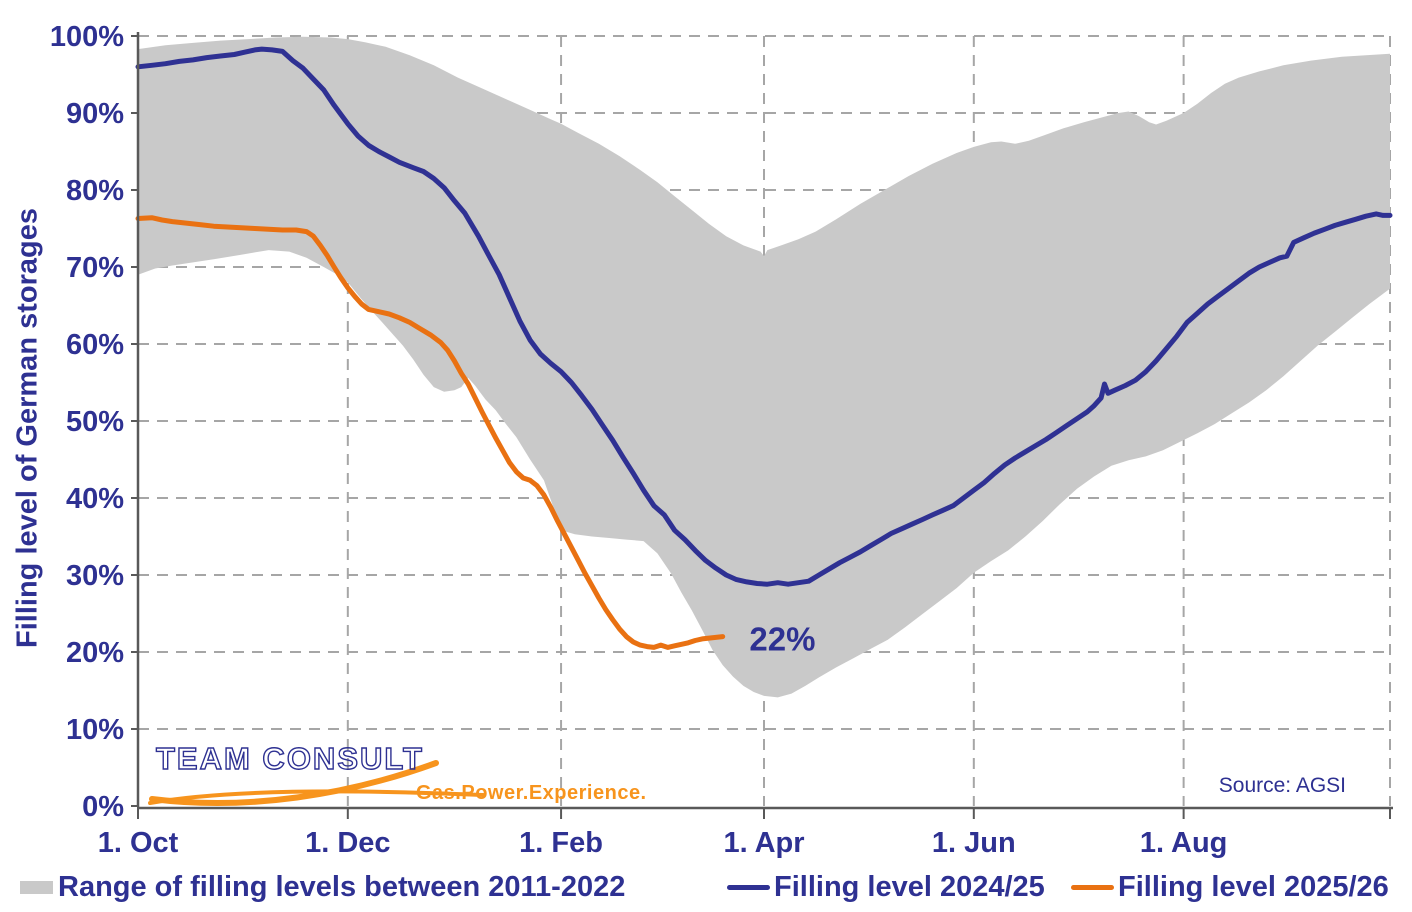  I want to click on y-tick-label: 90%, so click(95, 114).